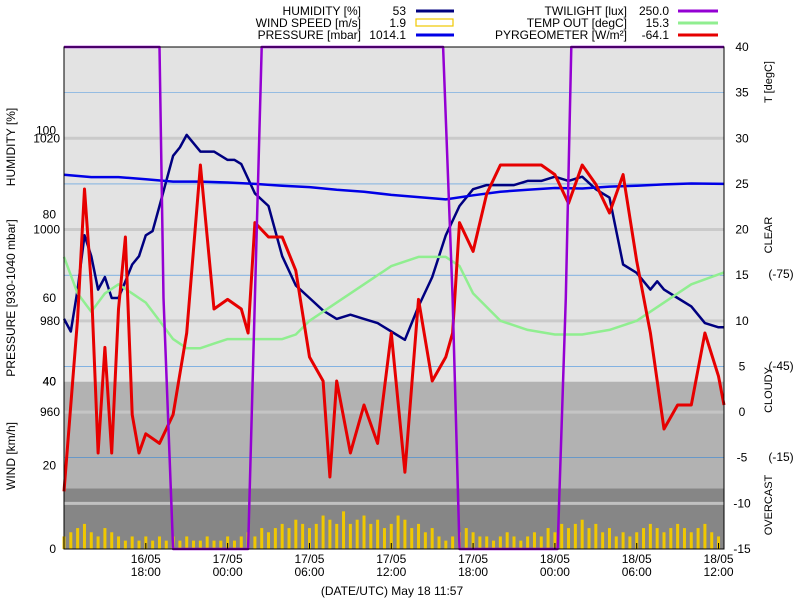 Image resolution: width=800 pixels, height=605 pixels. What do you see at coordinates (780, 366) in the screenshot?
I see `sky-value-label: (-45)` at bounding box center [780, 366].